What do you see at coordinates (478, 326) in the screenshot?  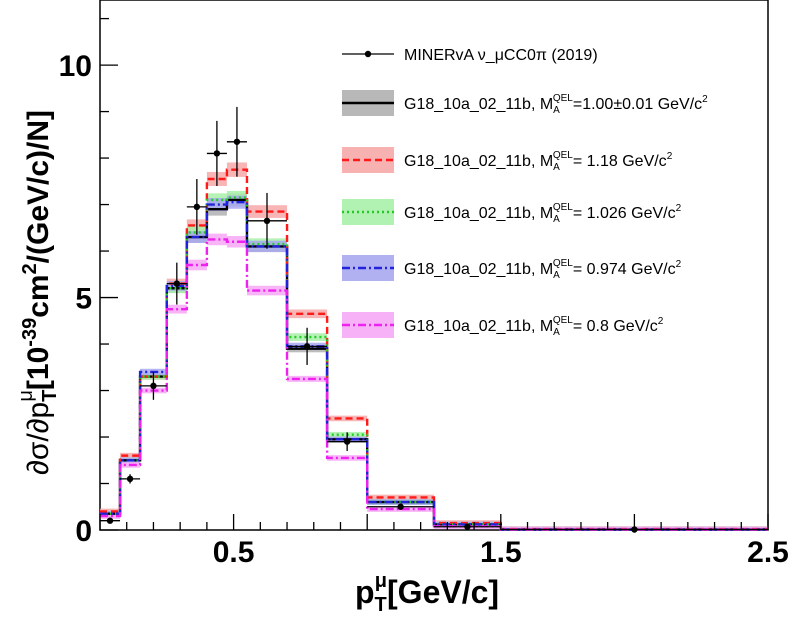 I see `legend-label-main-4: G18_10a_02_11b, M` at bounding box center [478, 326].